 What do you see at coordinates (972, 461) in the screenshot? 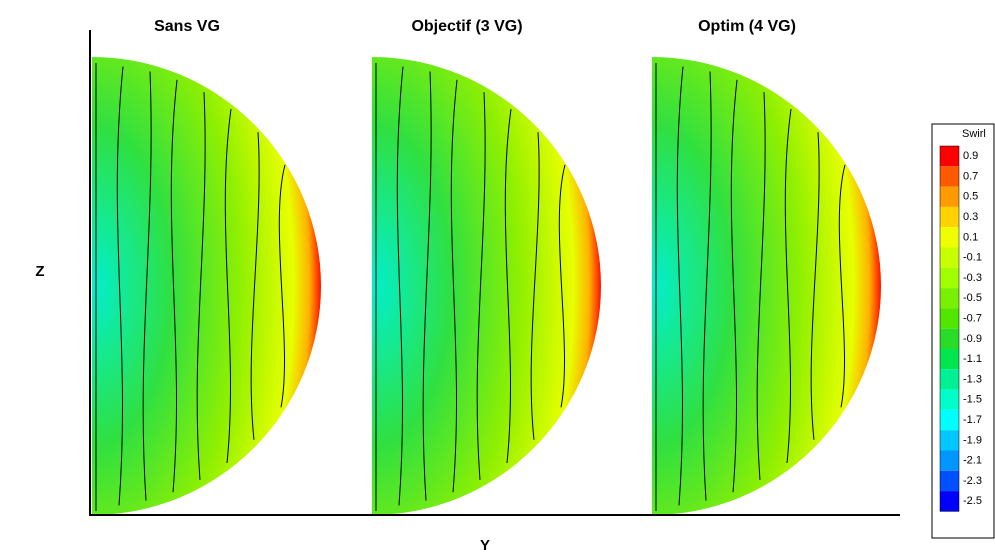
I see `colorbar-label: -2.1` at bounding box center [972, 461].